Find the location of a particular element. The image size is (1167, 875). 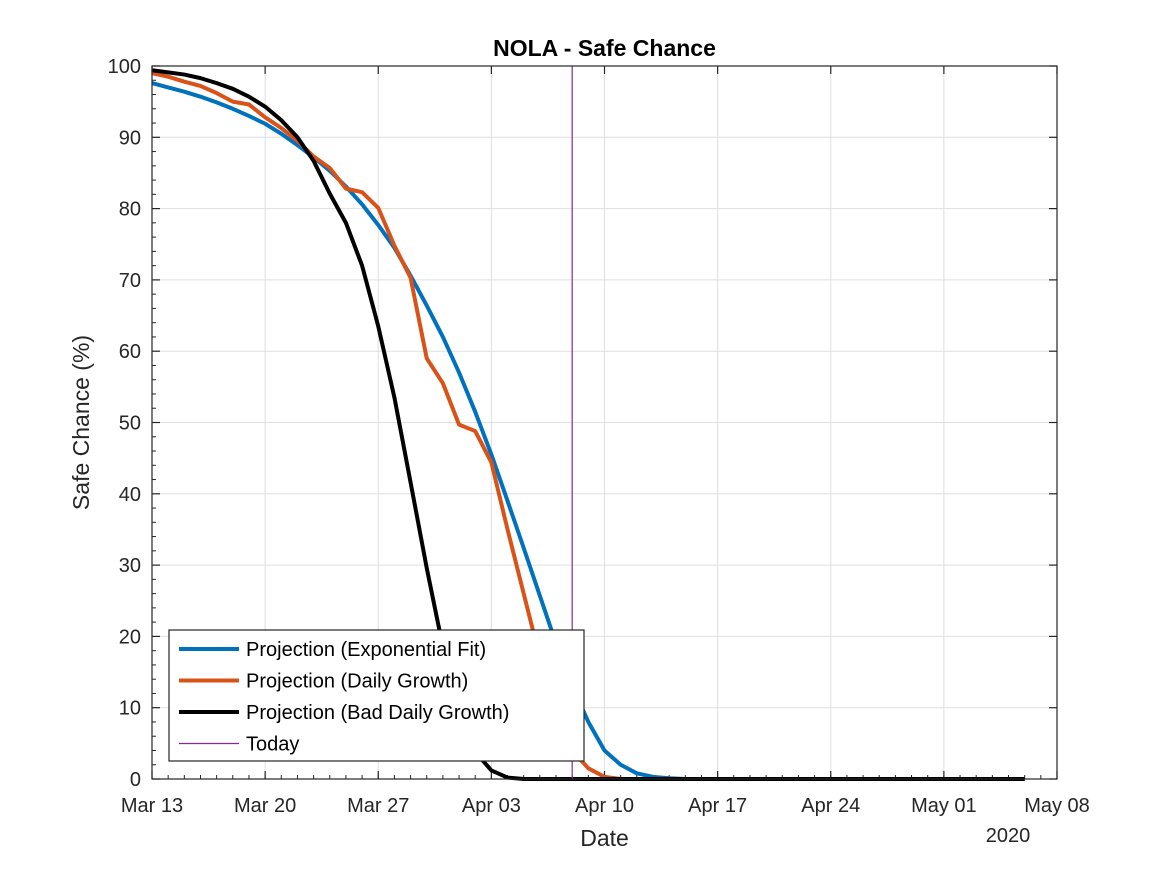

chart-title: NOLA - Safe Chance is located at coordinates (604, 48).